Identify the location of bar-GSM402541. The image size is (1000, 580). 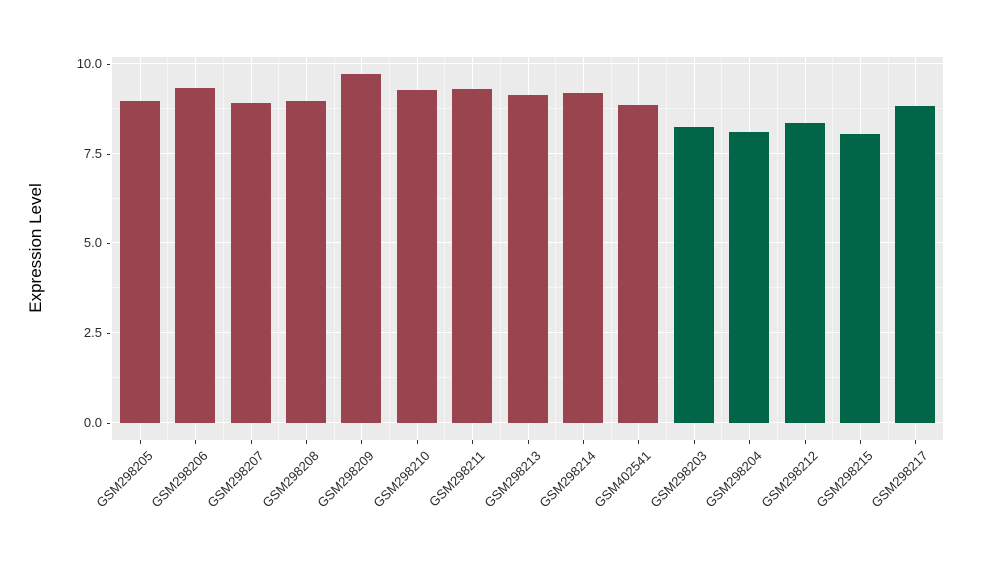
(638, 264).